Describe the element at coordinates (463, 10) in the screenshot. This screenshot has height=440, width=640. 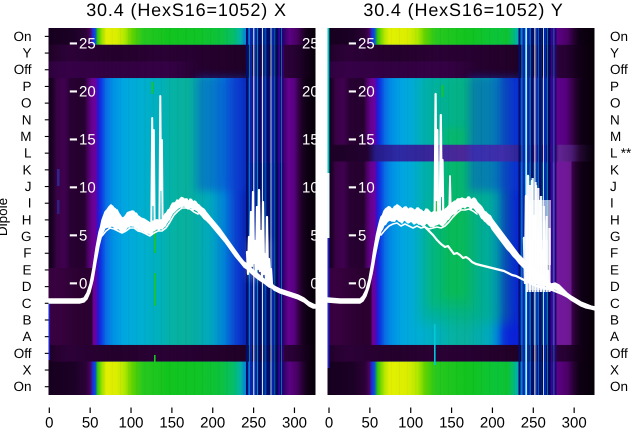
I see `svg-text: 30.4 (HexS16=1052) Y` at that location.